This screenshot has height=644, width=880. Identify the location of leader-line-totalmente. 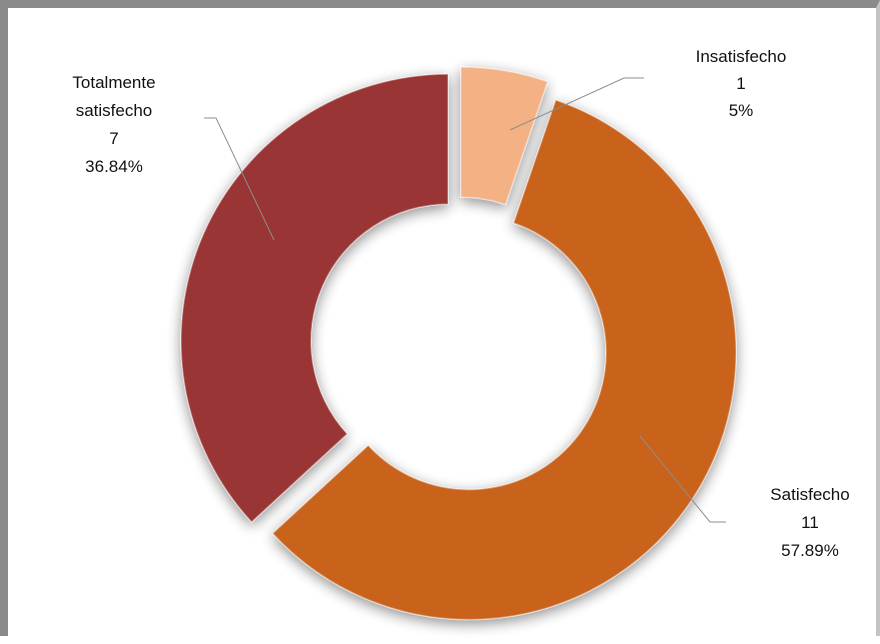
(239, 179).